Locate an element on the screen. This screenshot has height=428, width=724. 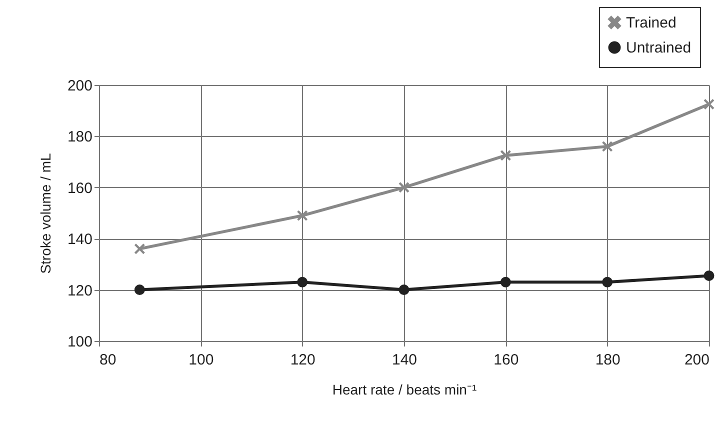
y-tick-label: 140 is located at coordinates (79, 239).